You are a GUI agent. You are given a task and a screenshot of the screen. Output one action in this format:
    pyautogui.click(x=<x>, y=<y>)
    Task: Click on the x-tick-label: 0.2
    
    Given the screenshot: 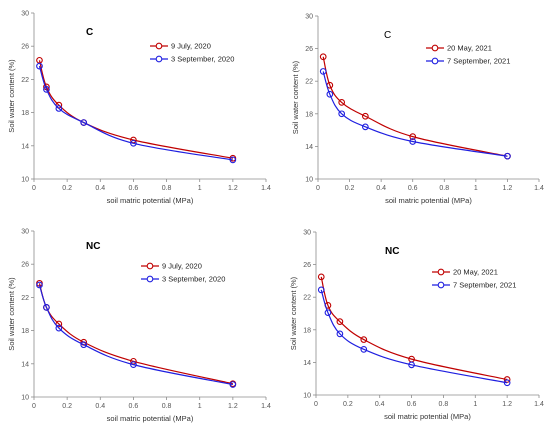 What is the action you would take?
    pyautogui.click(x=67, y=406)
    